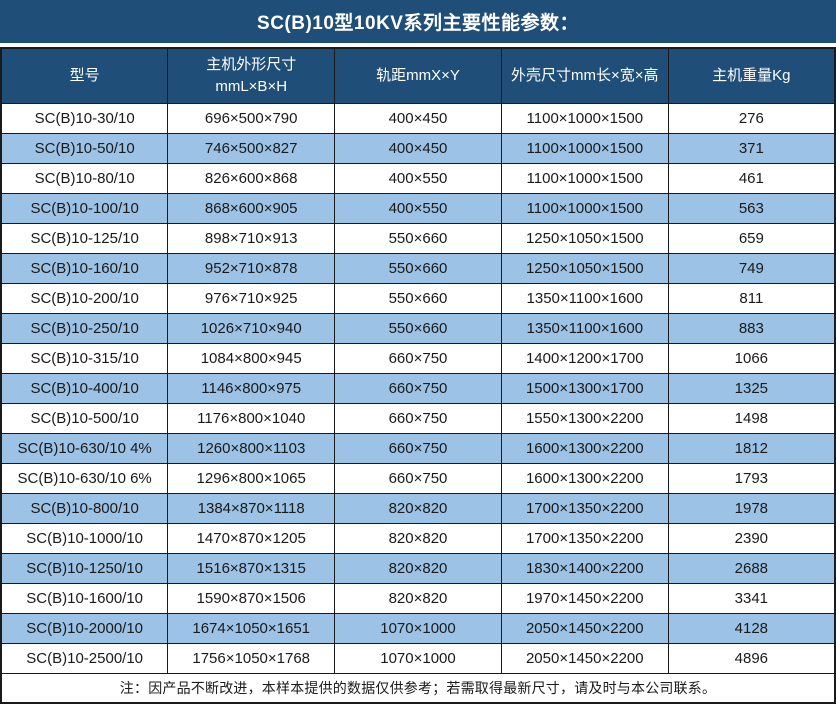 This screenshot has width=836, height=705. What do you see at coordinates (751, 538) in the screenshot?
I see `table-cell: 2390` at bounding box center [751, 538].